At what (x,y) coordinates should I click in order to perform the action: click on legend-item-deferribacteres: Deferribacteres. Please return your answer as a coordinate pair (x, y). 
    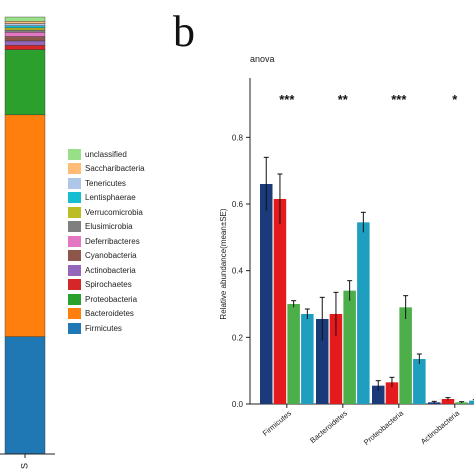
    Looking at the image, I should click on (106, 241).